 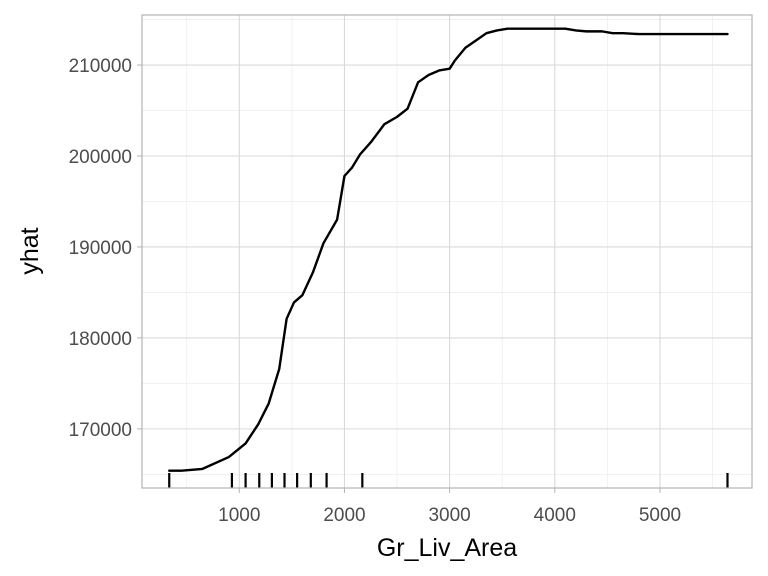 I want to click on y-tick-label: 200000, so click(x=100, y=157).